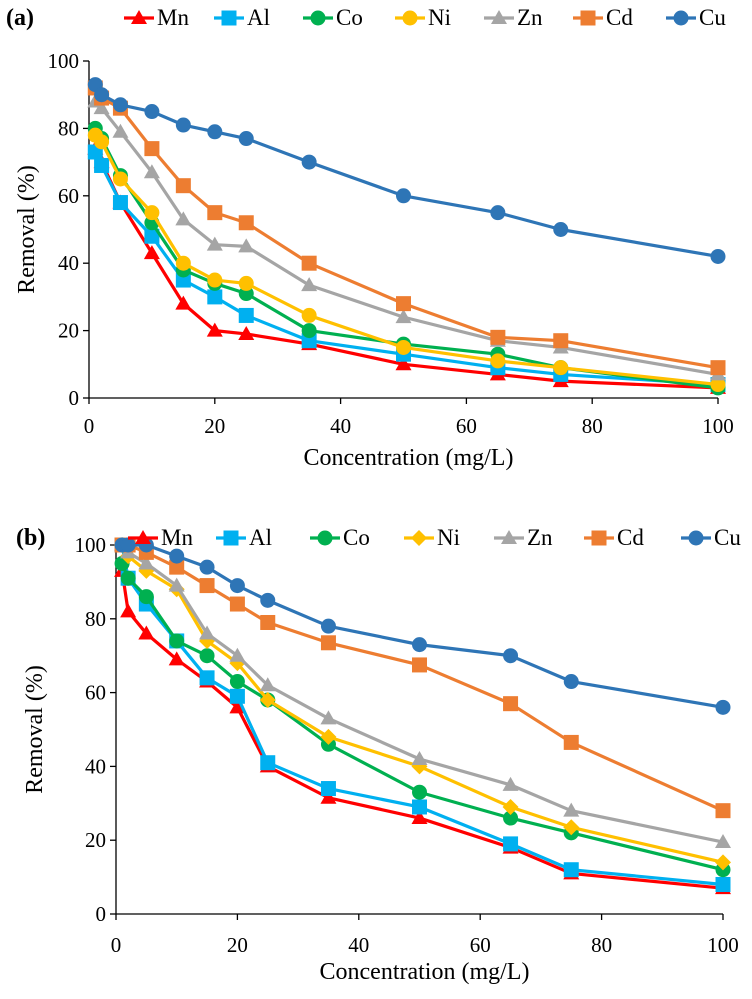 The image size is (752, 999). Describe the element at coordinates (95, 766) in the screenshot. I see `y-tick-label: 40` at that location.